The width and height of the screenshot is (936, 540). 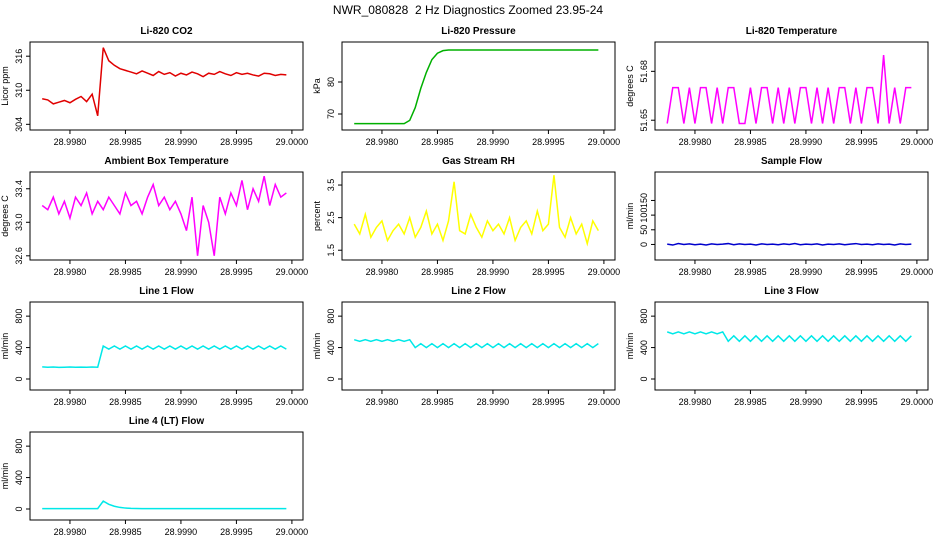 I want to click on panel-title: Line 1 Flow, so click(x=166, y=291).